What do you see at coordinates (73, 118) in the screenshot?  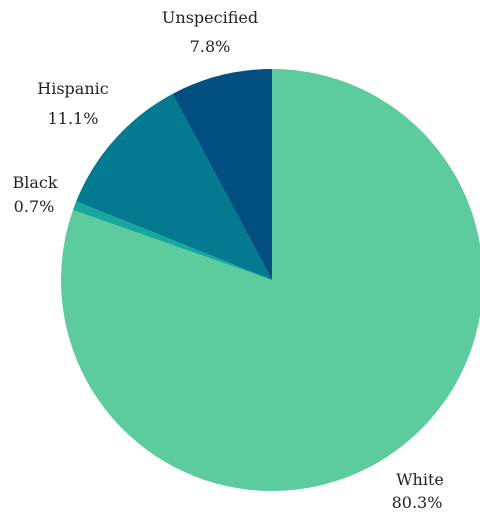 I see `slice-label-hispanic-value: 11.1%` at bounding box center [73, 118].